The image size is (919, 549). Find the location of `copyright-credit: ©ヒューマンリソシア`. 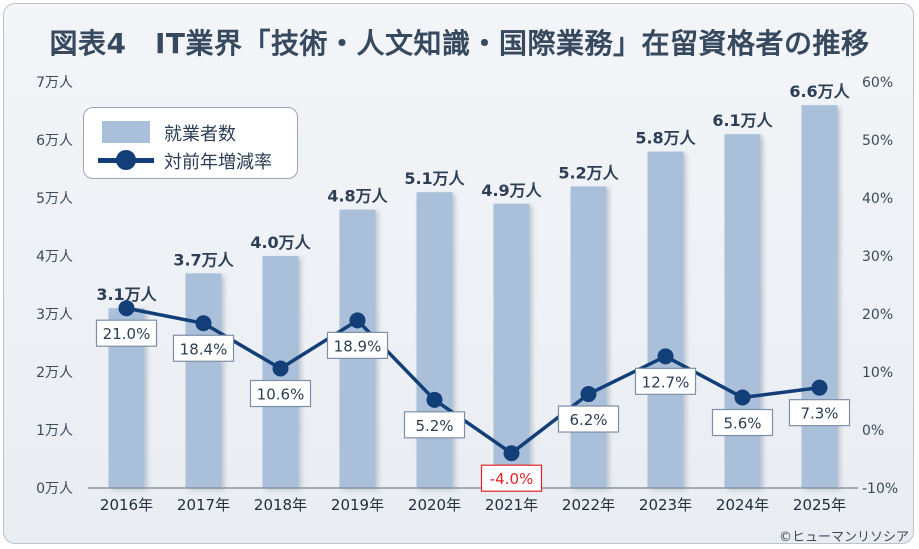

copyright-credit: ©ヒューマンリソシア is located at coordinates (843, 537).